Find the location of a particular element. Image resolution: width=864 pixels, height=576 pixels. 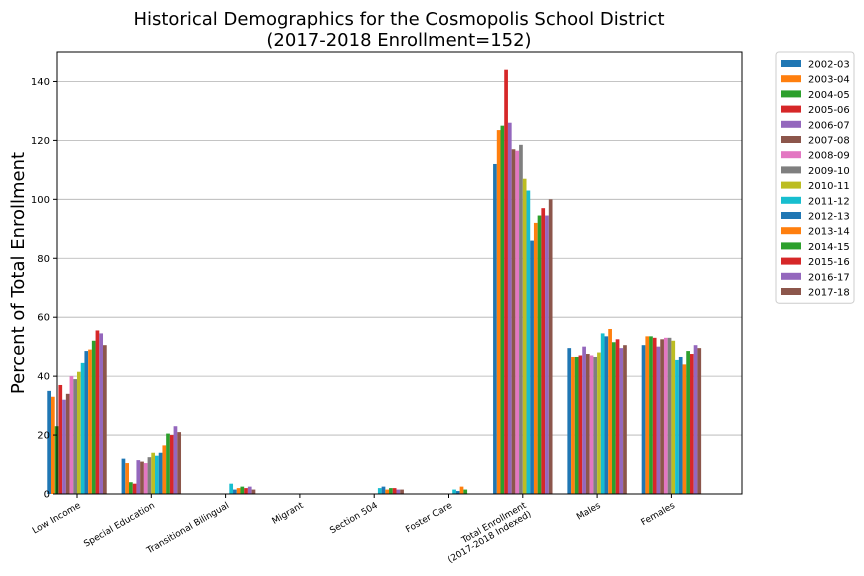

legend-label: 2008-09 is located at coordinates (829, 156).